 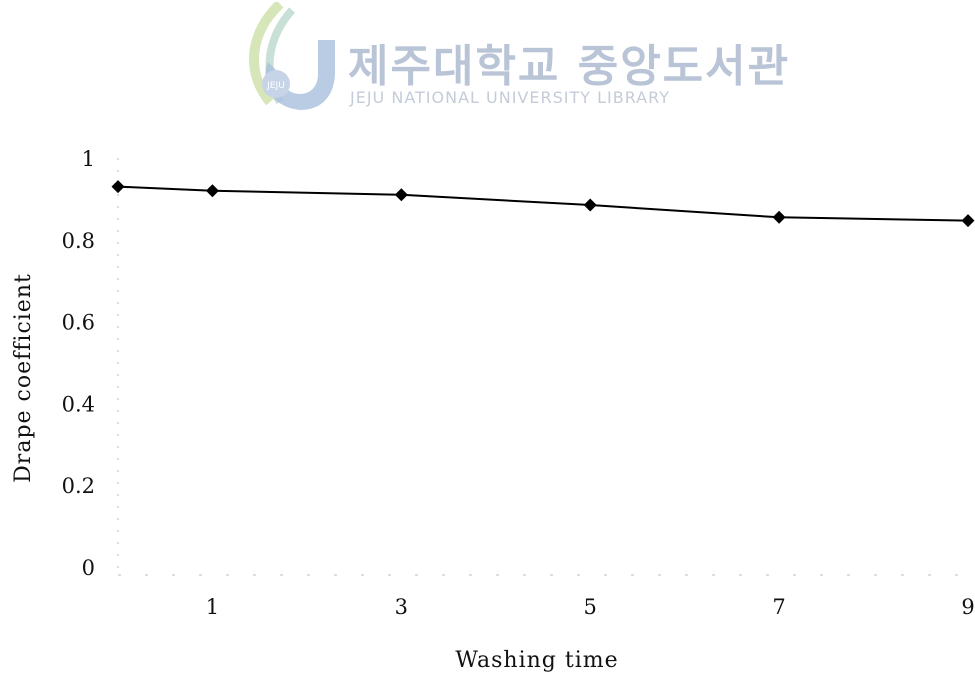 I want to click on library-logo: JEJU, so click(x=290, y=57).